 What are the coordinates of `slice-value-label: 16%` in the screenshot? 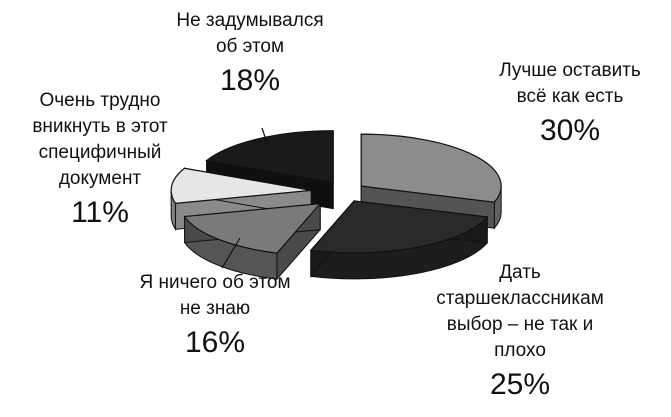 It's located at (215, 342).